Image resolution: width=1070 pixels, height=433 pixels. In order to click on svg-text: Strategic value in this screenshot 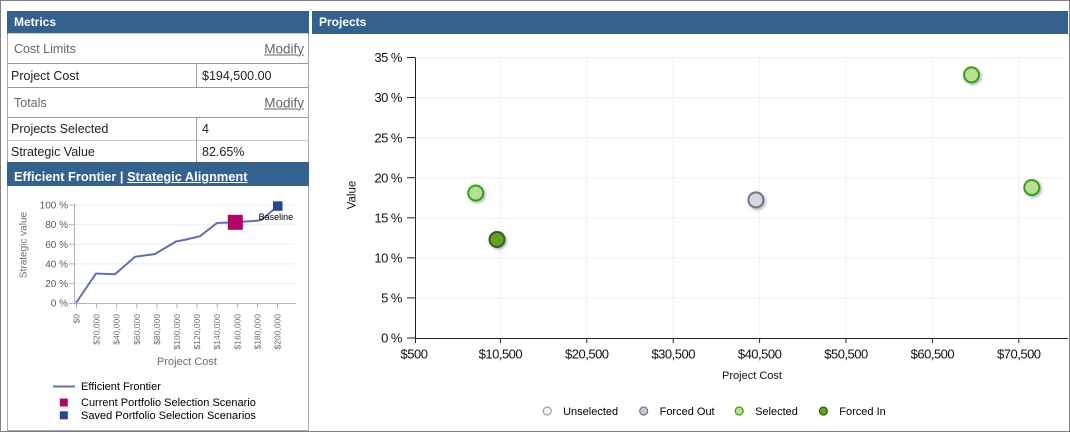, I will do `click(24, 244)`.